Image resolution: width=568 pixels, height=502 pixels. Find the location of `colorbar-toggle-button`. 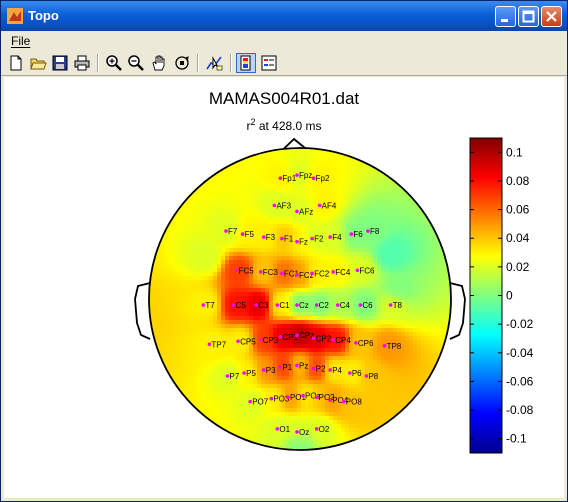

colorbar-toggle-button is located at coordinates (246, 63).